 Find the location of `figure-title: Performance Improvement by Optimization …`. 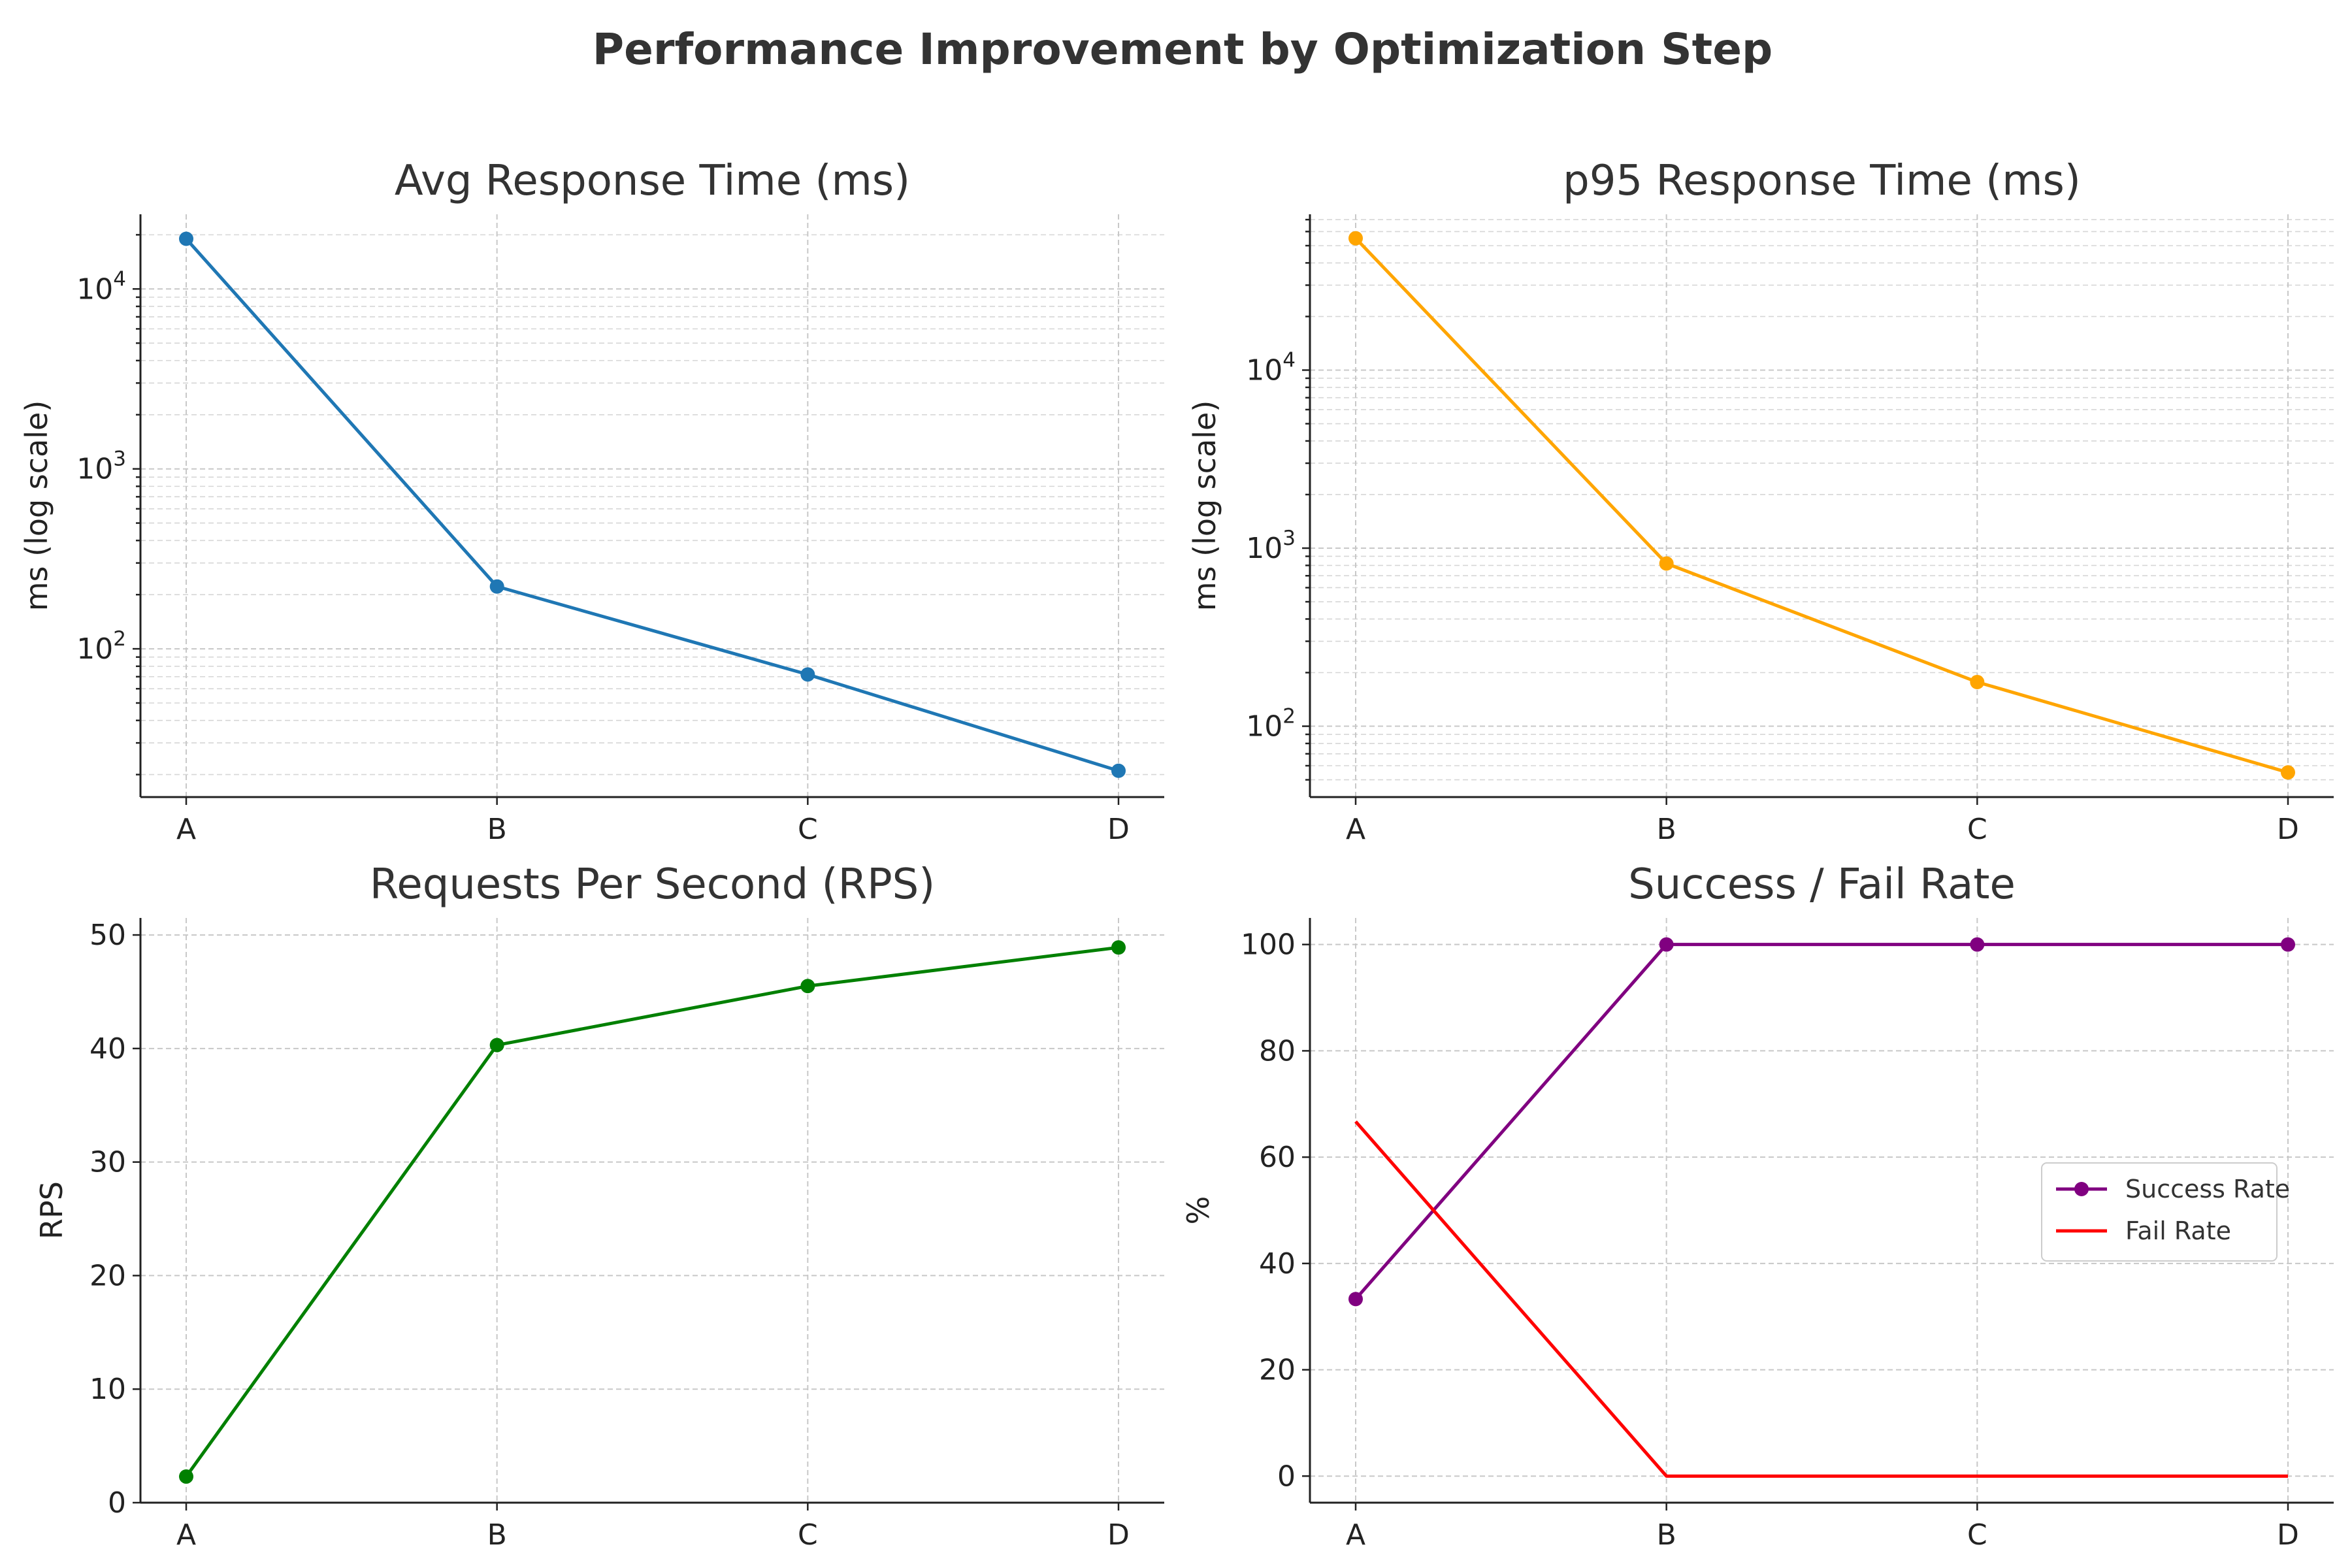

figure-title: Performance Improvement by Optimization … is located at coordinates (1182, 49).